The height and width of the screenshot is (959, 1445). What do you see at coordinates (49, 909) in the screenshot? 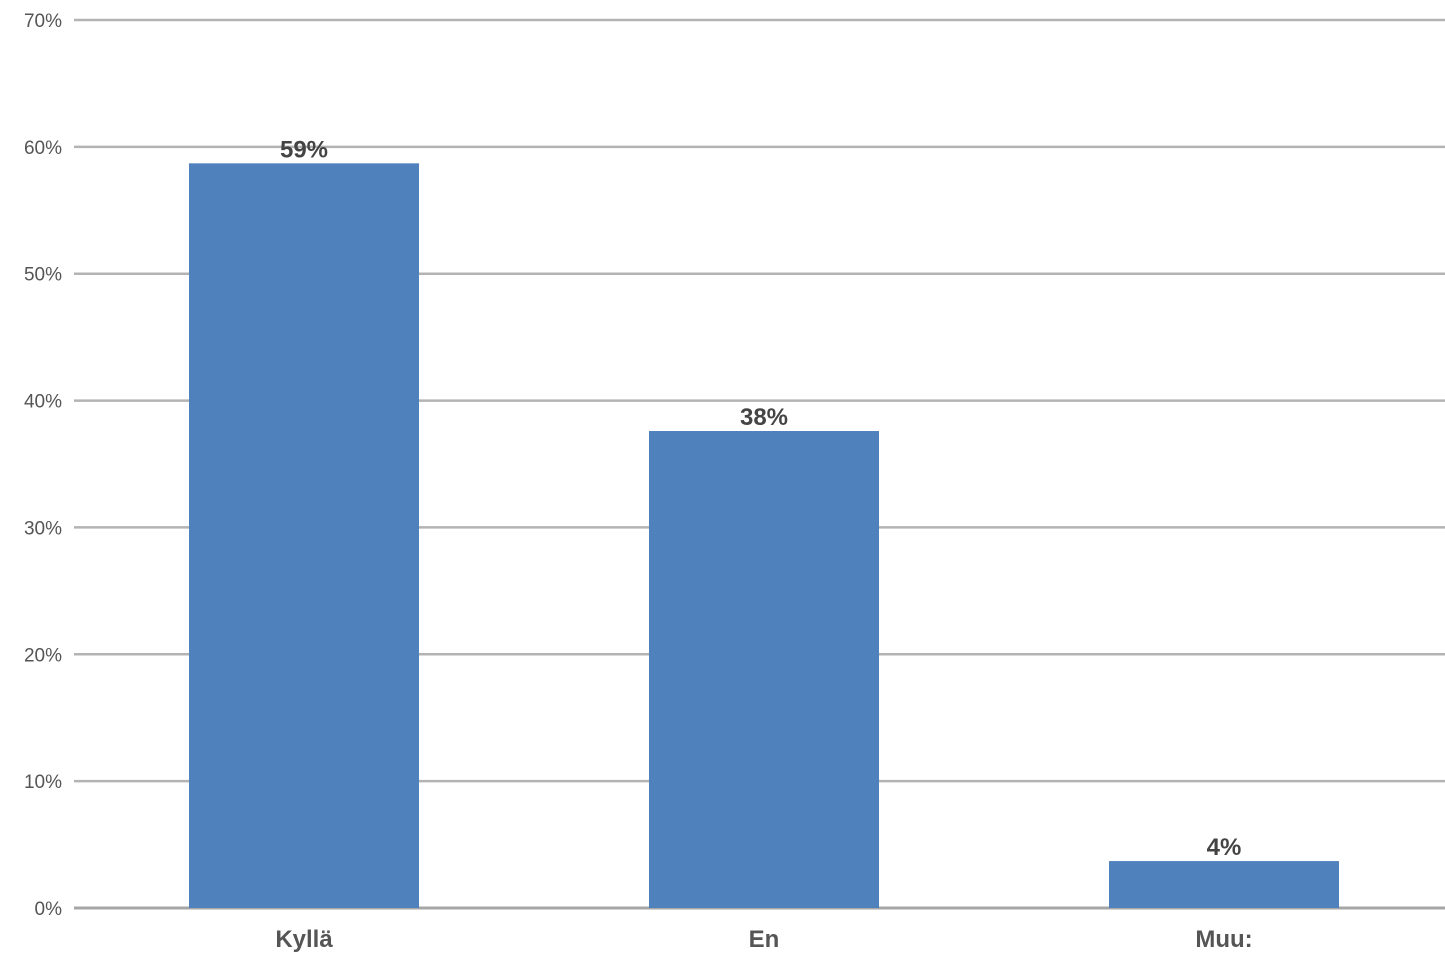
I see `y-tick-label: 0%` at bounding box center [49, 909].